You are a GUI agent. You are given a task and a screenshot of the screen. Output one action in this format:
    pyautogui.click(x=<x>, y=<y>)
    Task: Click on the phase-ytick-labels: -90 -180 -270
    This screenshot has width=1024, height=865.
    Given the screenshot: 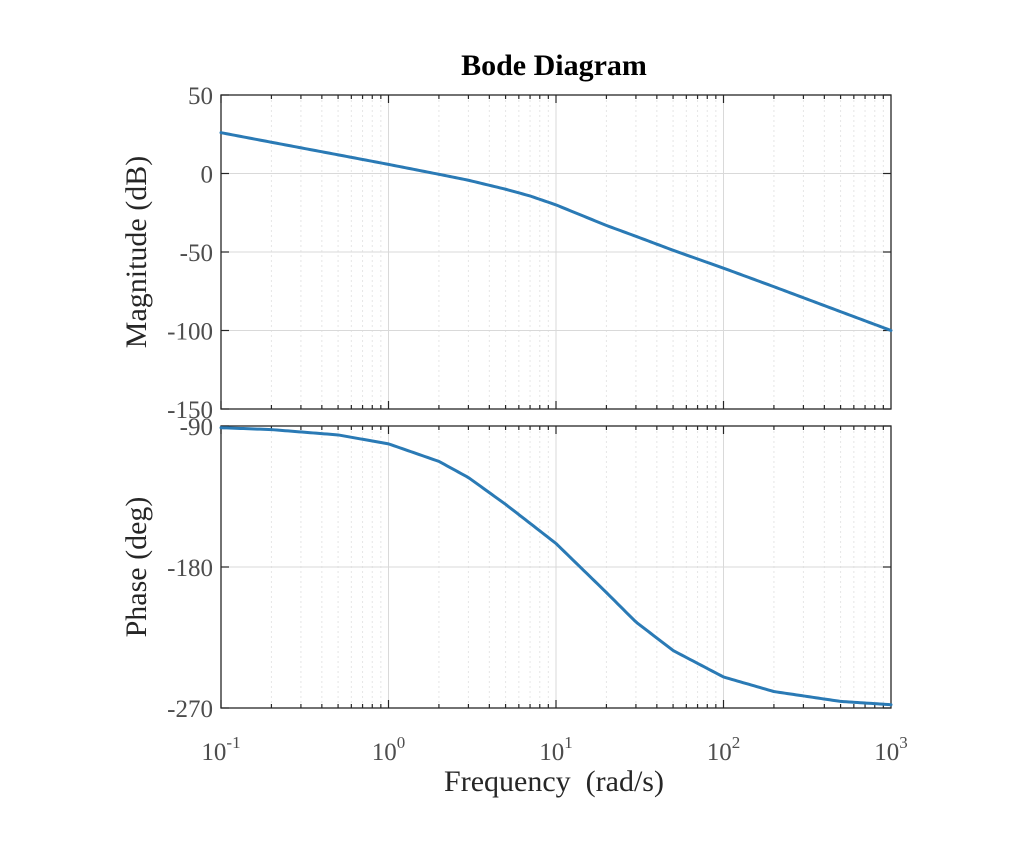 What is the action you would take?
    pyautogui.click(x=190, y=568)
    